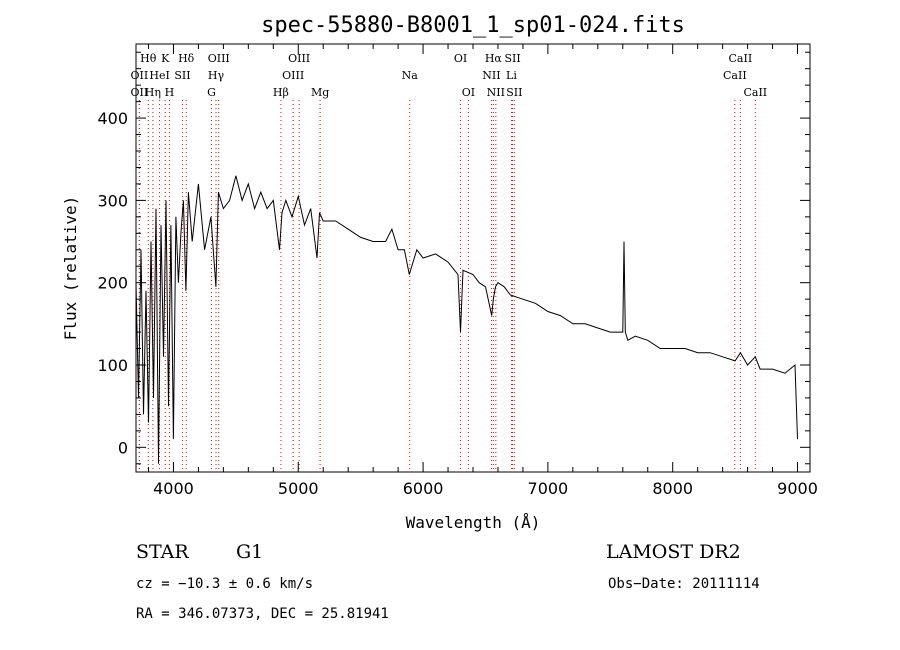  I want to click on redshift-cz: cz = −10.3 ± 0.6 km/s, so click(225, 584).